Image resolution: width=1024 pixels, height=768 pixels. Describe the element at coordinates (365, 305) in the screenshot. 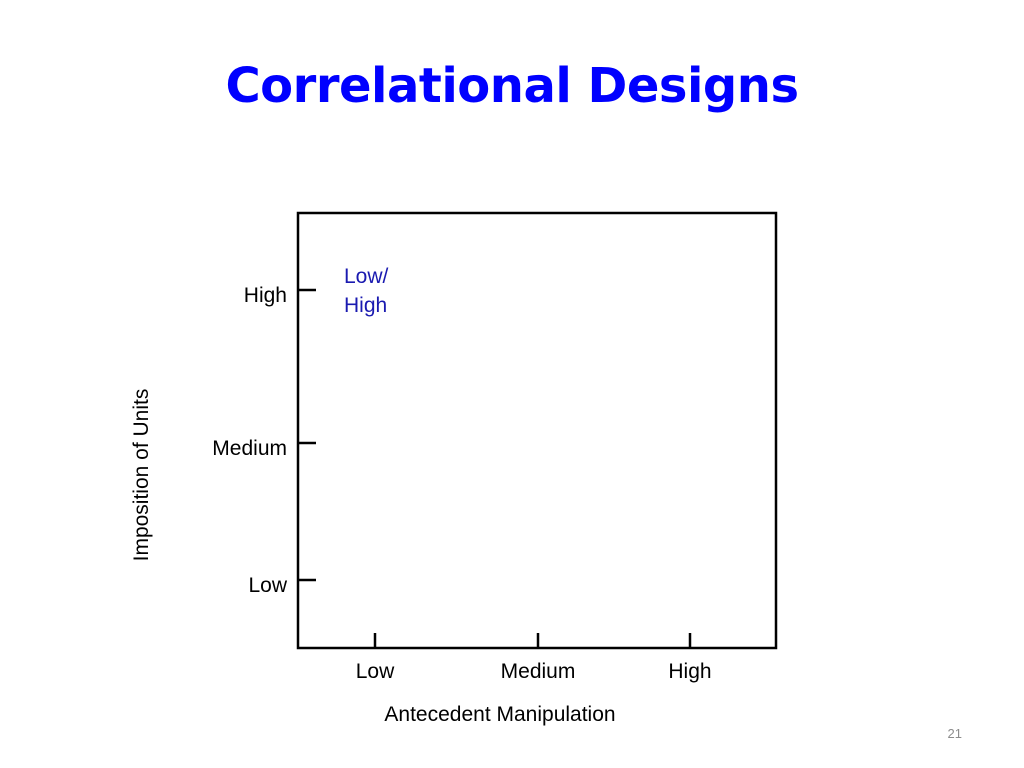

I see `annotation-line: High` at that location.